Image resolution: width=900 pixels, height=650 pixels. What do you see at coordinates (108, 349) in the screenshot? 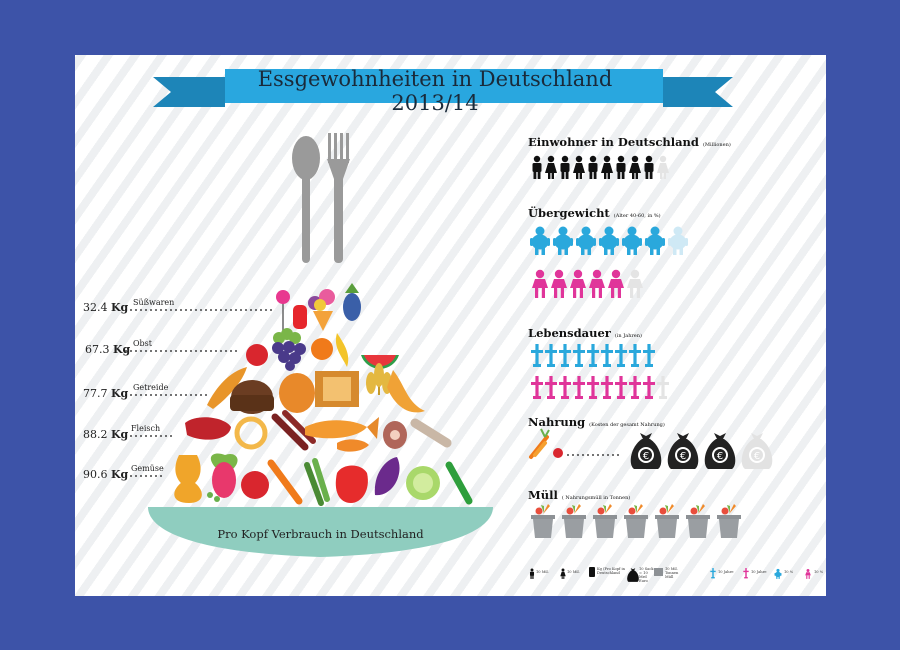
I see `consumption-value-obst: 67.3 Kg` at bounding box center [108, 349].